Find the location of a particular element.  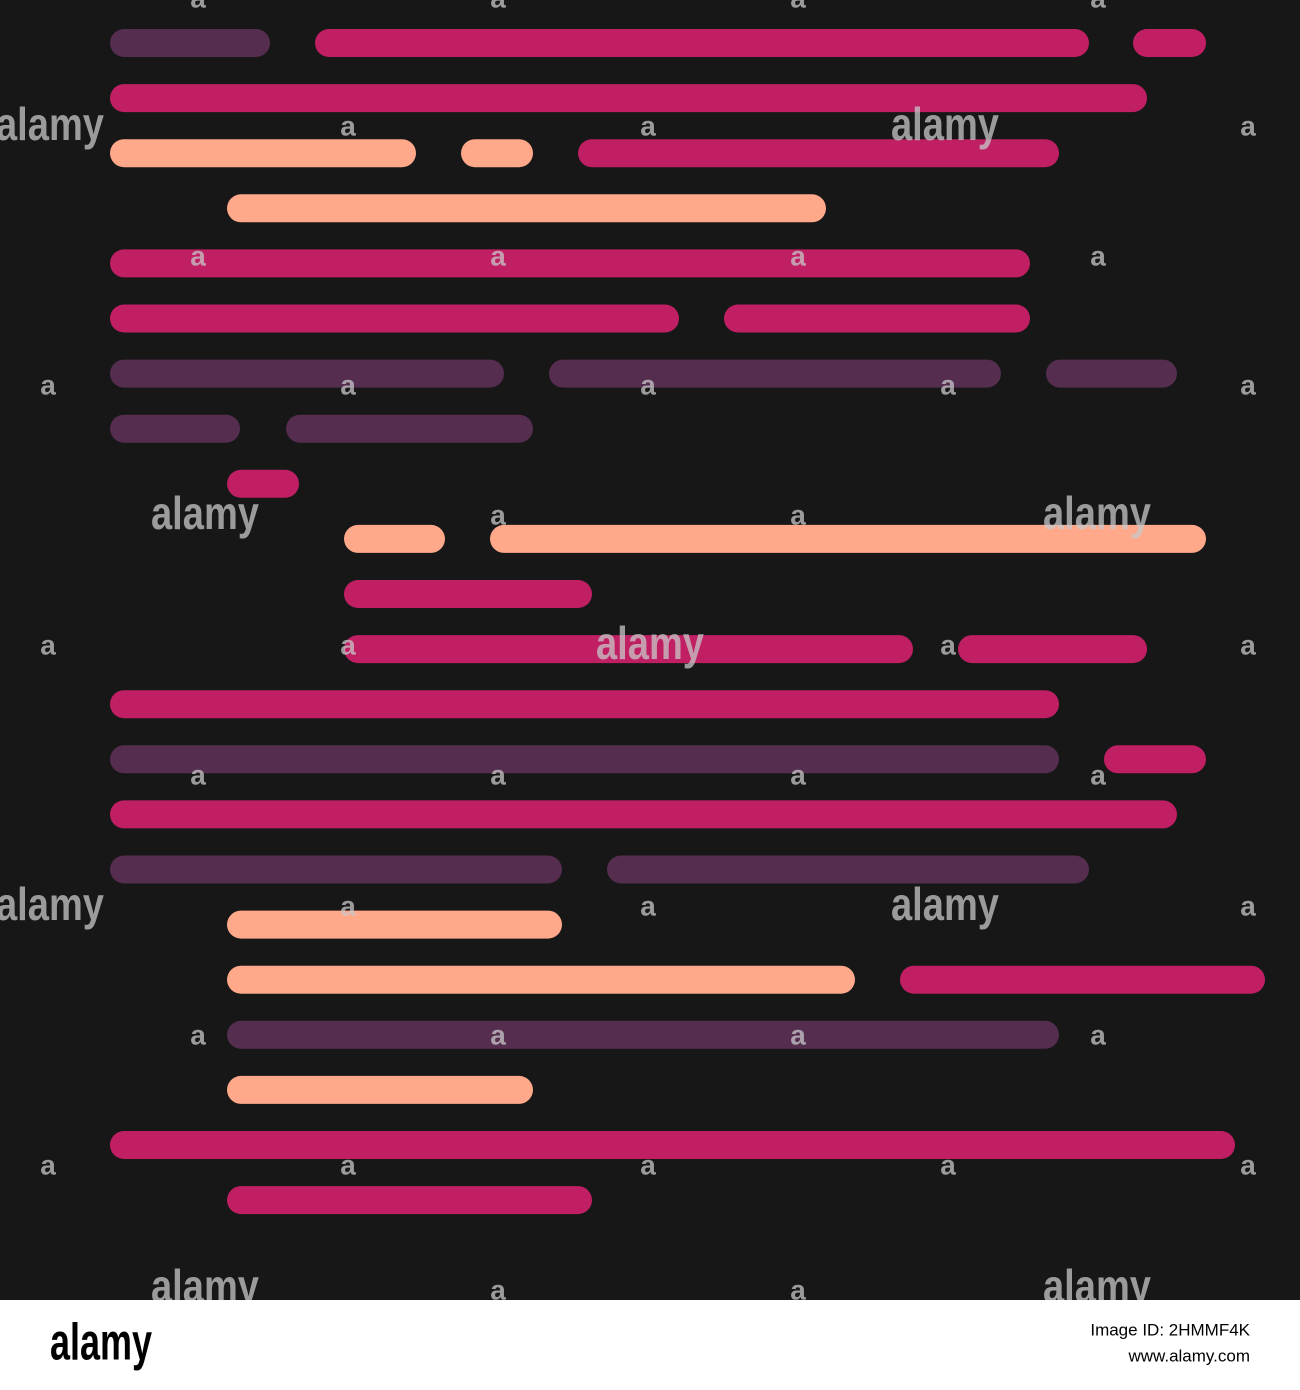

footer-url: www.alamy.com is located at coordinates (1188, 1355).